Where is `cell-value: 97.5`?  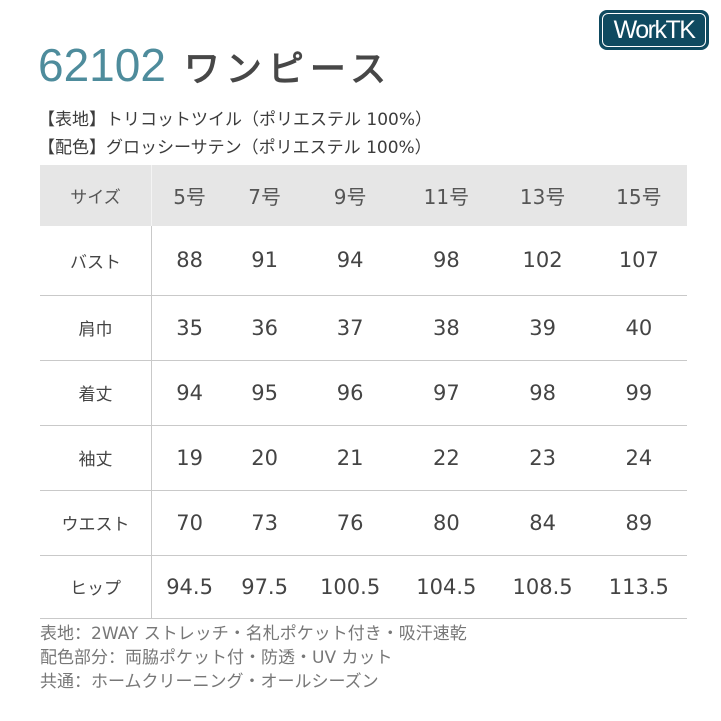 cell-value: 97.5 is located at coordinates (264, 586).